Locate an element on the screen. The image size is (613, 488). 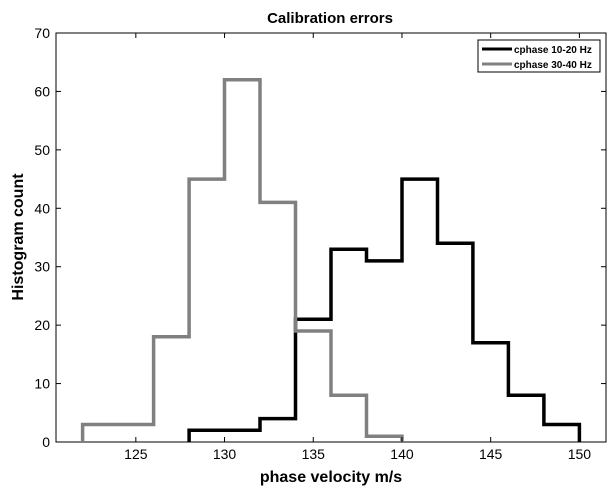
x-axis-label: phase velocity m/s is located at coordinates (331, 477).